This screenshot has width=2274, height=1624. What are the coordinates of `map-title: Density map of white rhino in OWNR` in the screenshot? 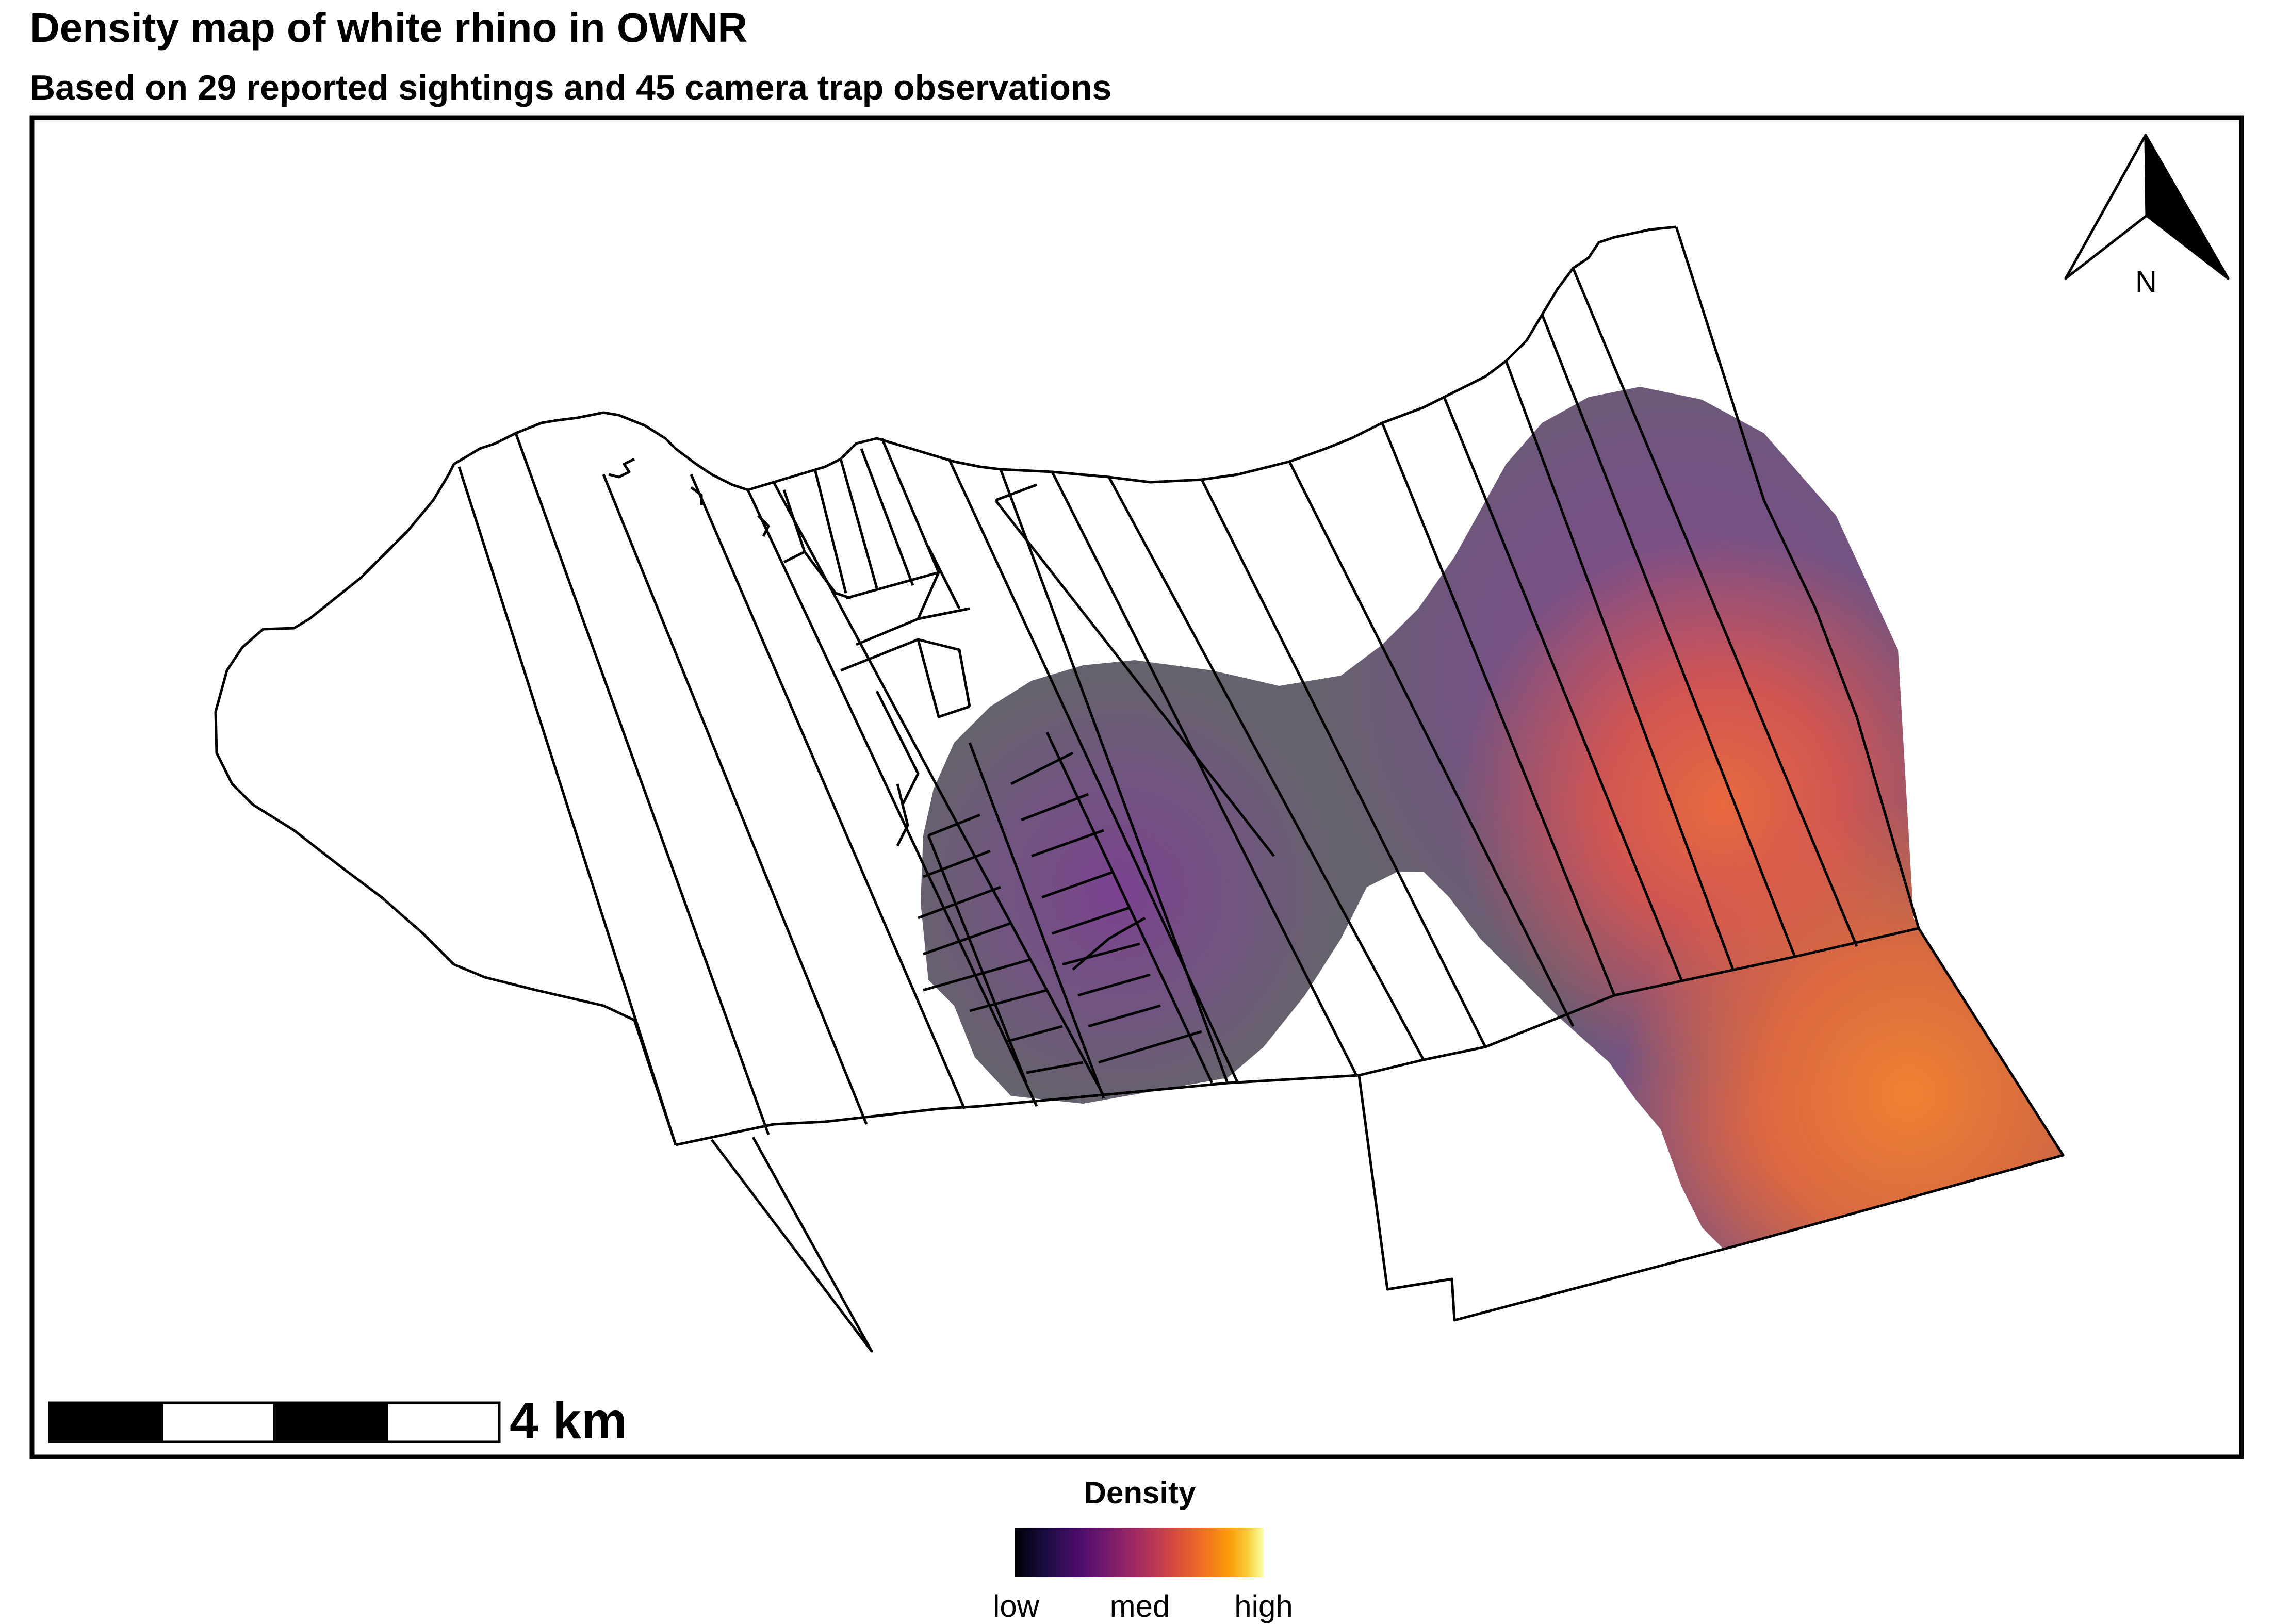 It's located at (389, 28).